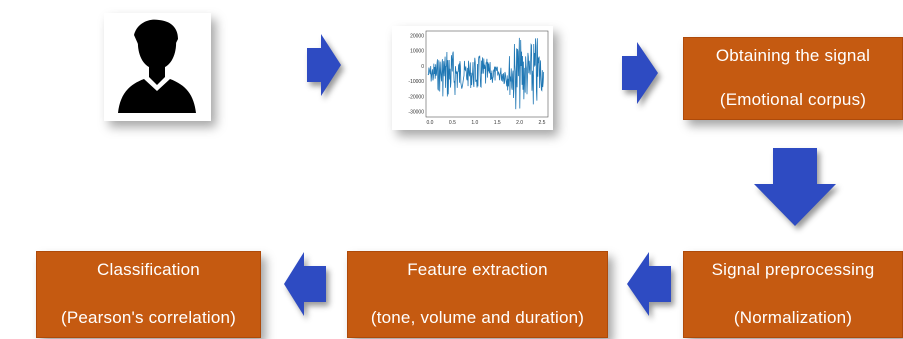 Image resolution: width=903 pixels, height=339 pixels. I want to click on step-subtitle: (Normalization), so click(793, 317).